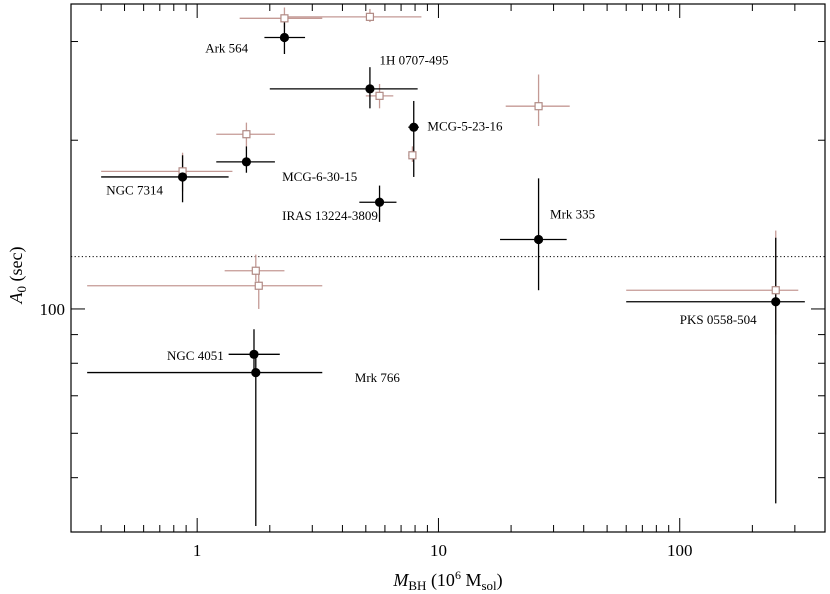  Describe the element at coordinates (440, 580) in the screenshot. I see `x-axis-label-units-pre: (10` at that location.